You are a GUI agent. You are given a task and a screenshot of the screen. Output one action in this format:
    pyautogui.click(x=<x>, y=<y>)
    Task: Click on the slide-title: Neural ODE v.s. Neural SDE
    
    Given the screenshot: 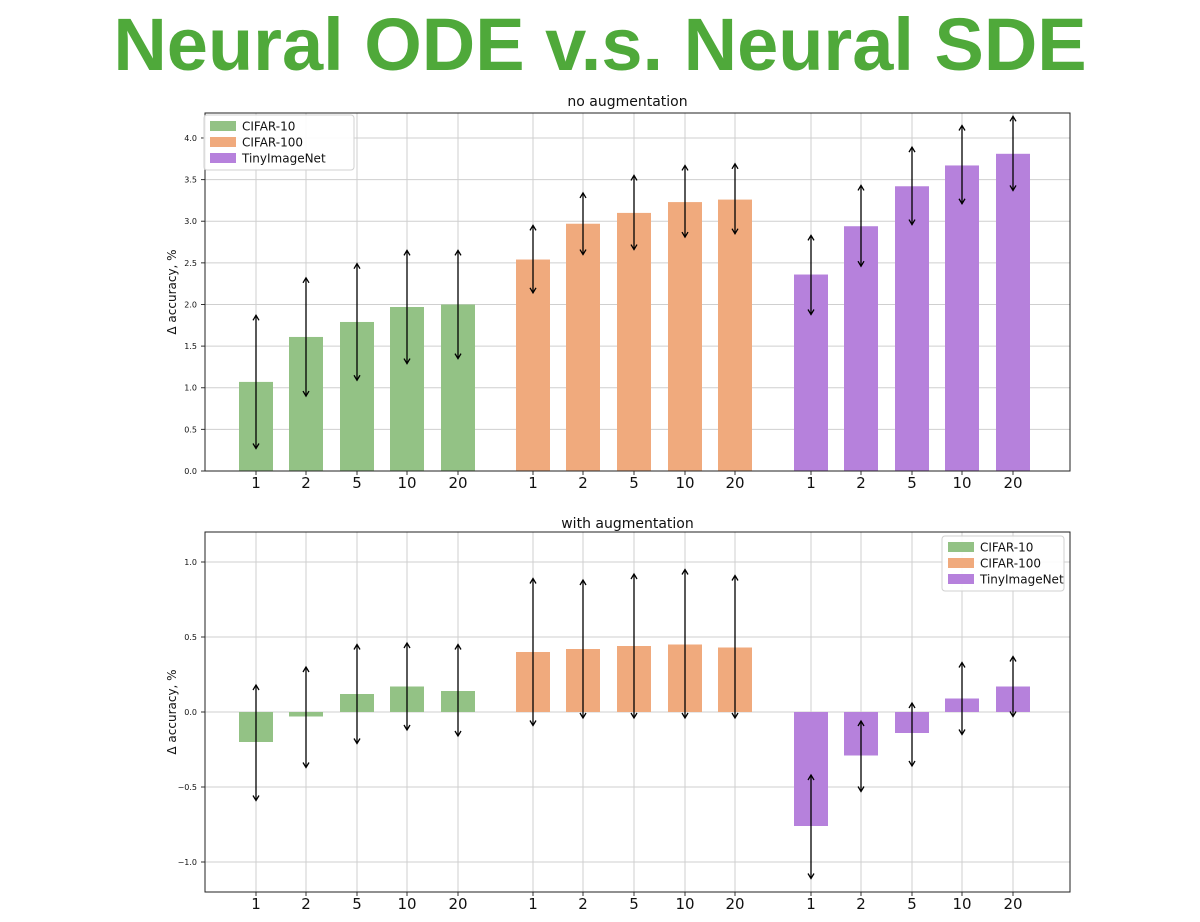 What is the action you would take?
    pyautogui.click(x=600, y=44)
    